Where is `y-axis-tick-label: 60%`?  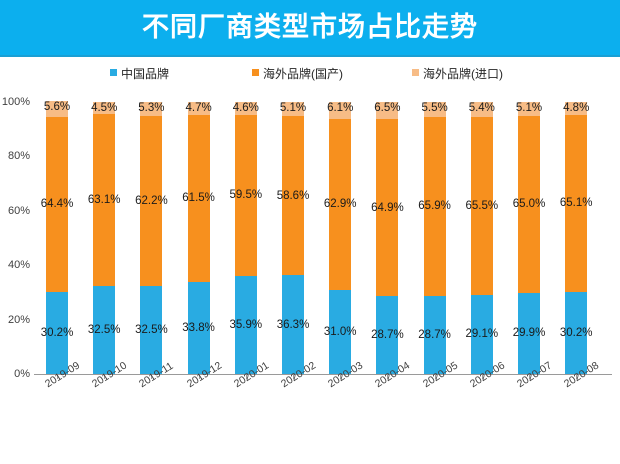
y-axis-tick-label: 60% is located at coordinates (18, 210).